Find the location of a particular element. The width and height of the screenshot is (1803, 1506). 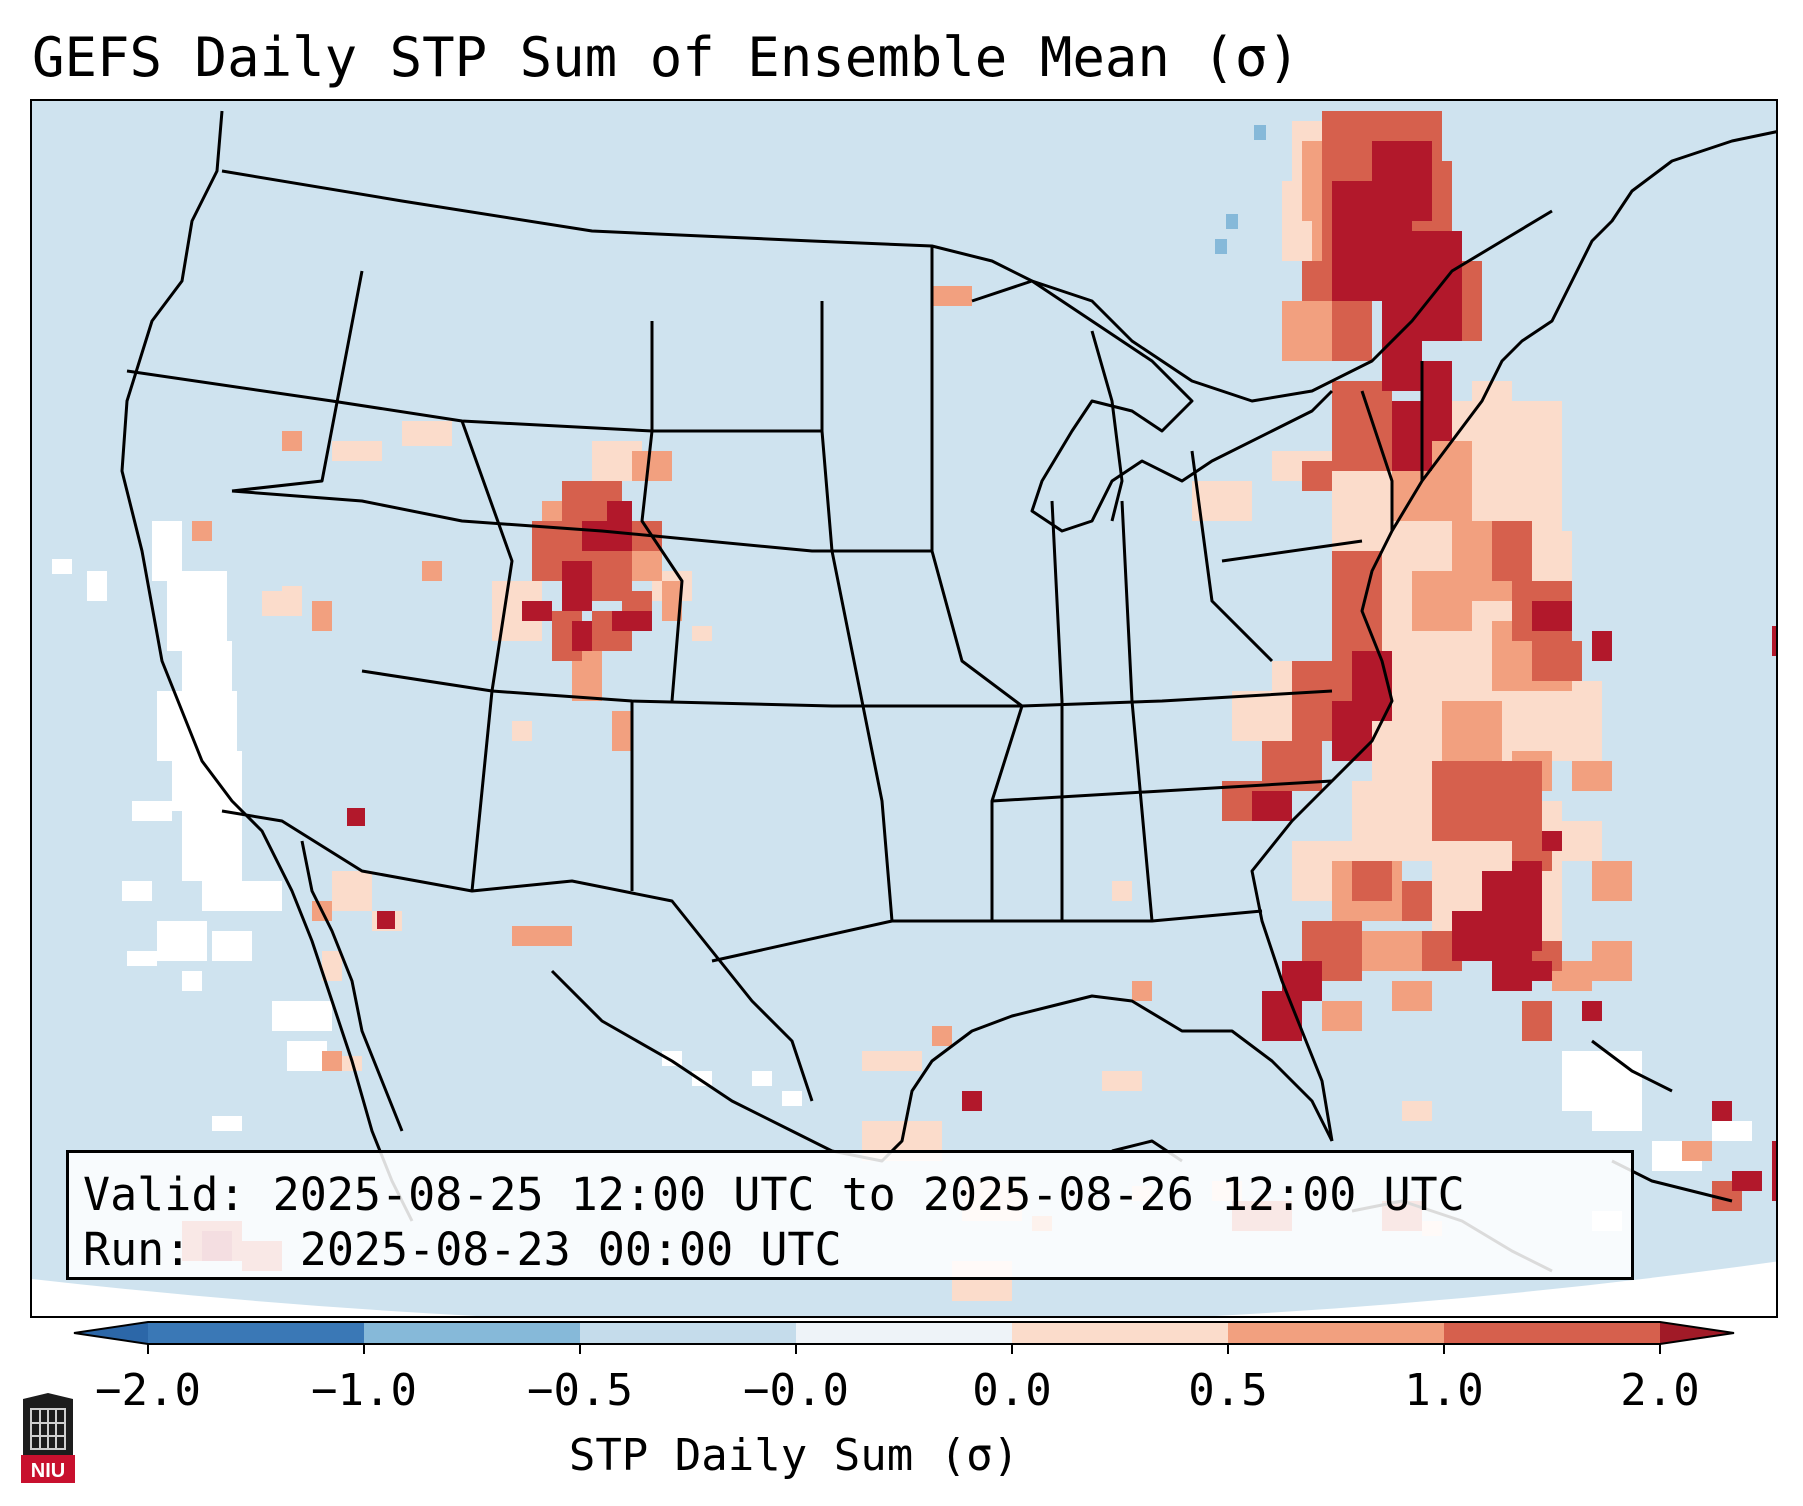

niu-logo: NIU is located at coordinates (48, 1438).